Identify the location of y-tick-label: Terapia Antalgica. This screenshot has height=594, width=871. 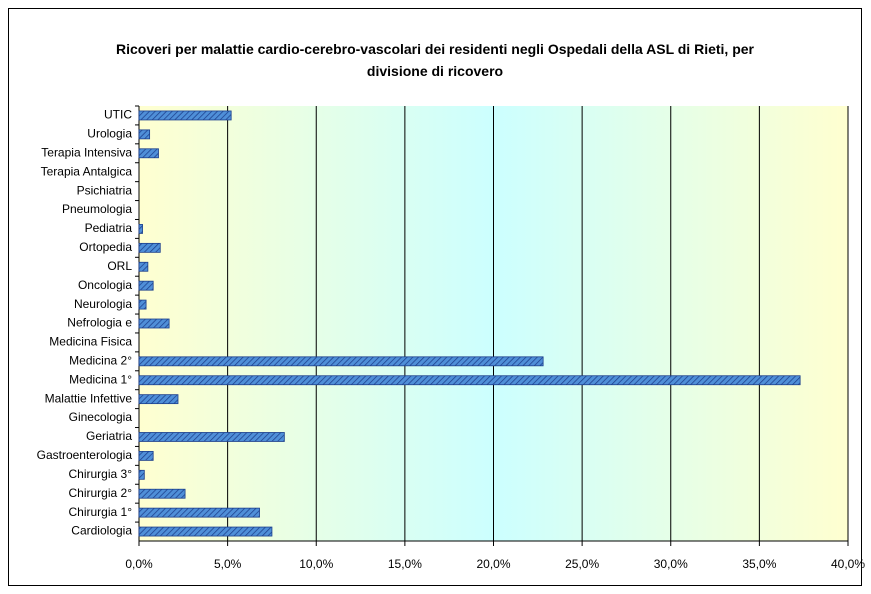
(87, 171).